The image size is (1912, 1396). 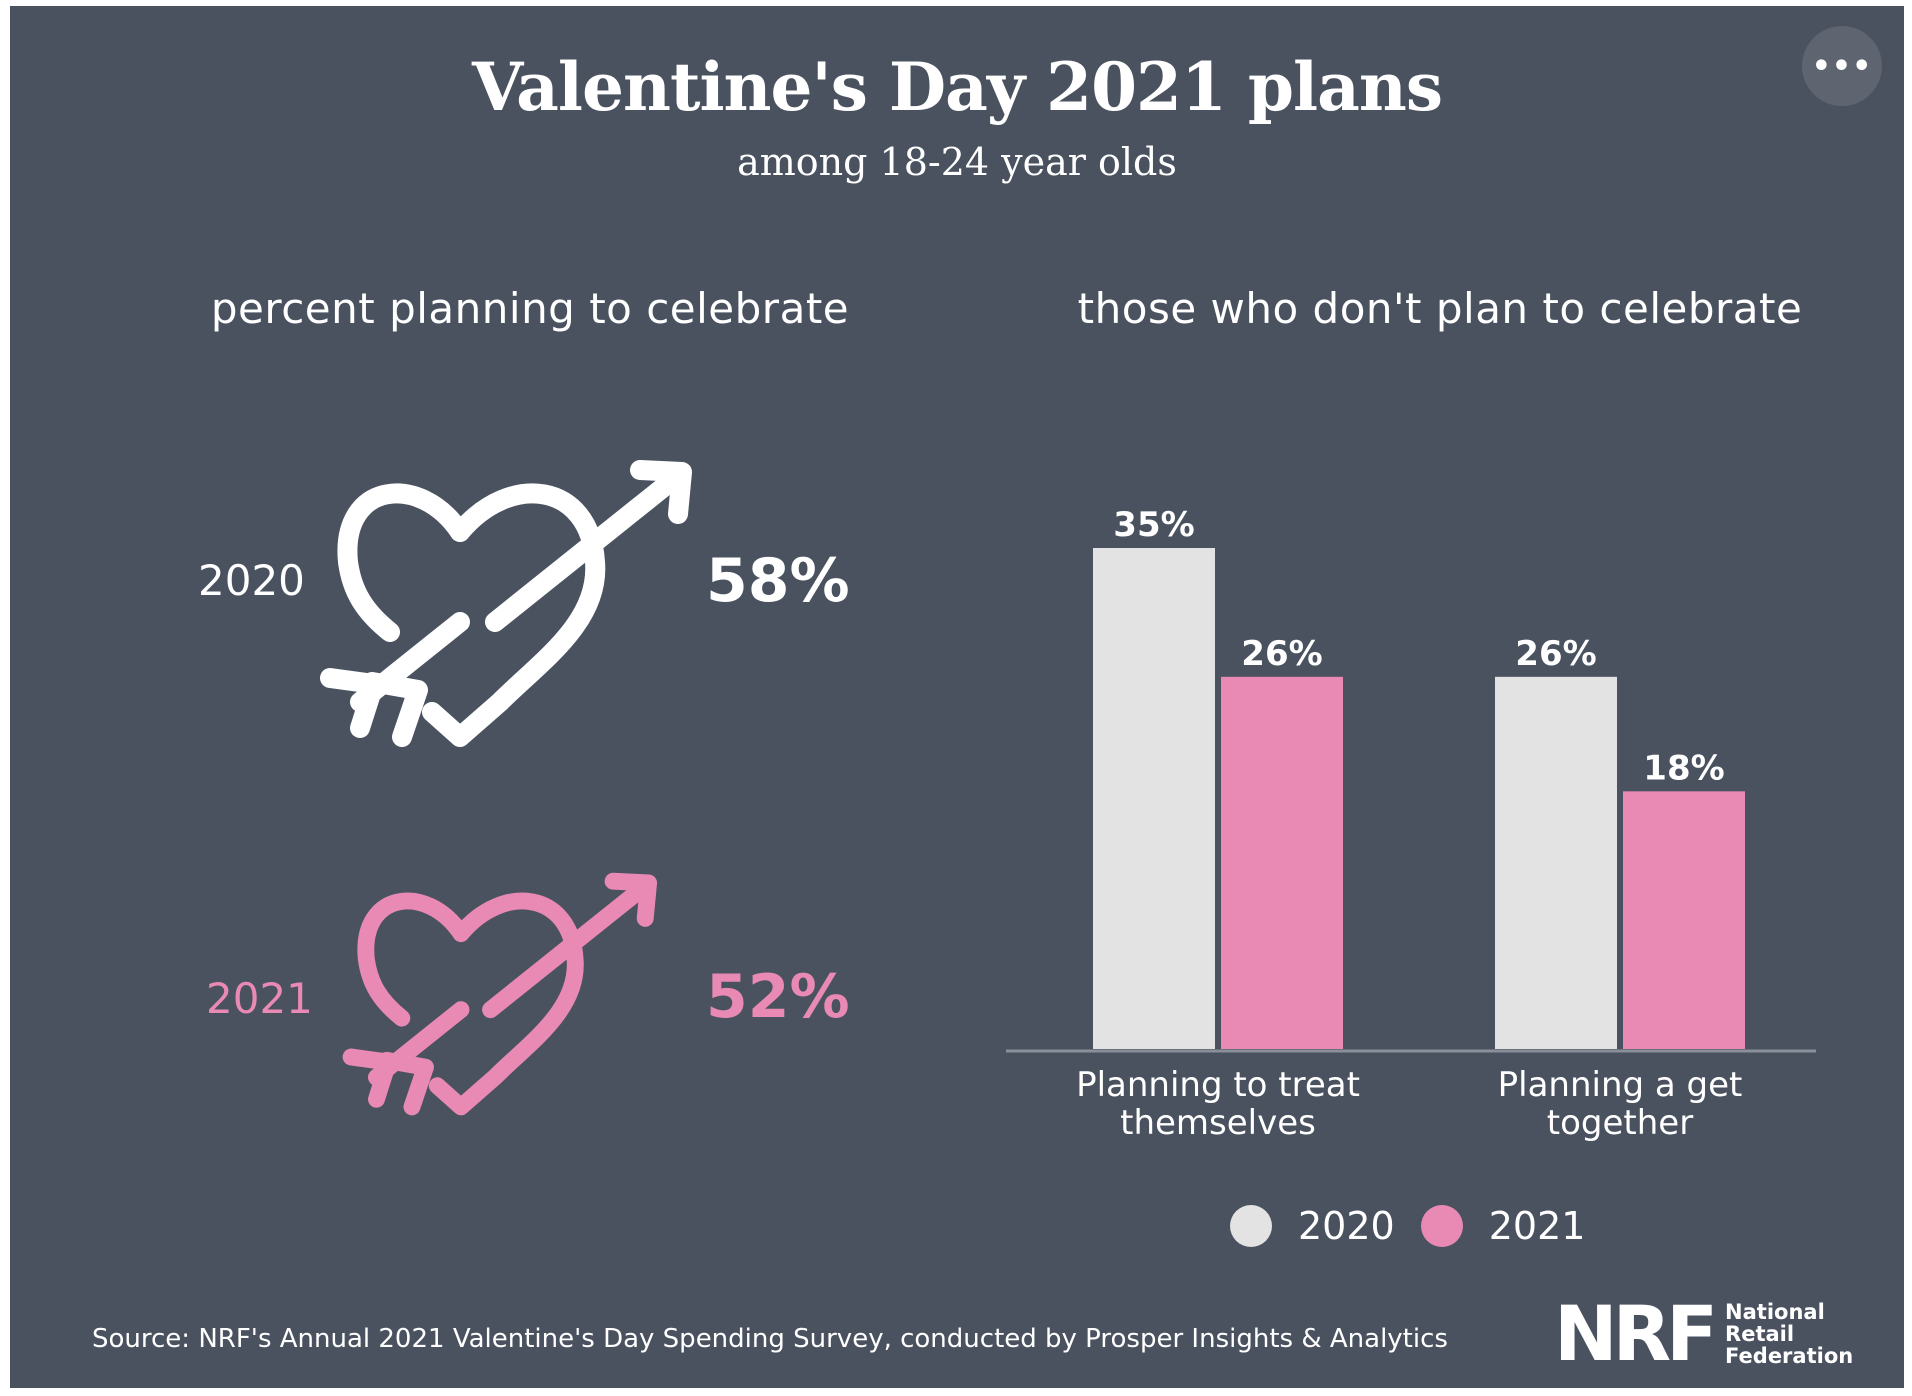 I want to click on category-label-0-line-0: Planning to treat, so click(x=1218, y=1085).